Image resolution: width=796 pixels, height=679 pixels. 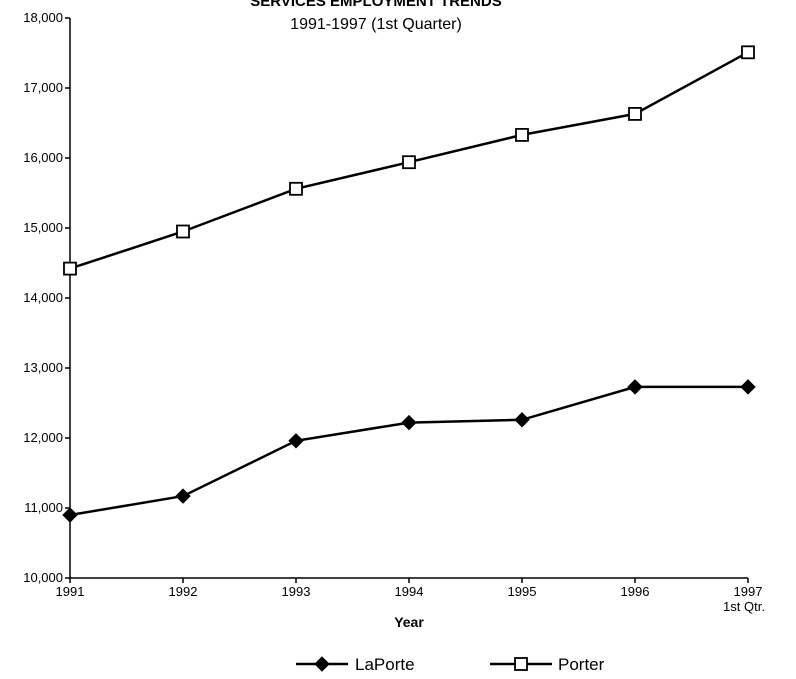 What do you see at coordinates (409, 591) in the screenshot?
I see `x-tick-label: 1994` at bounding box center [409, 591].